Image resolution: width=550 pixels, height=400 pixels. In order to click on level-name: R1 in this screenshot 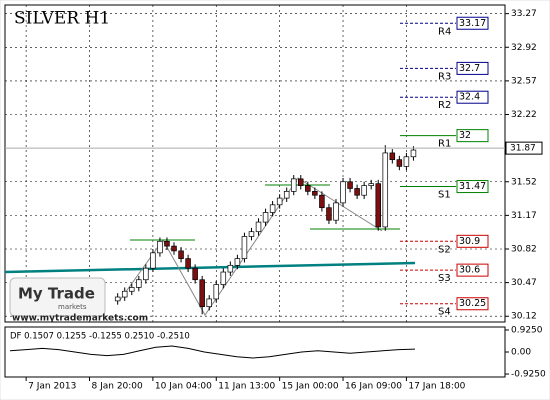, I will do `click(444, 144)`.